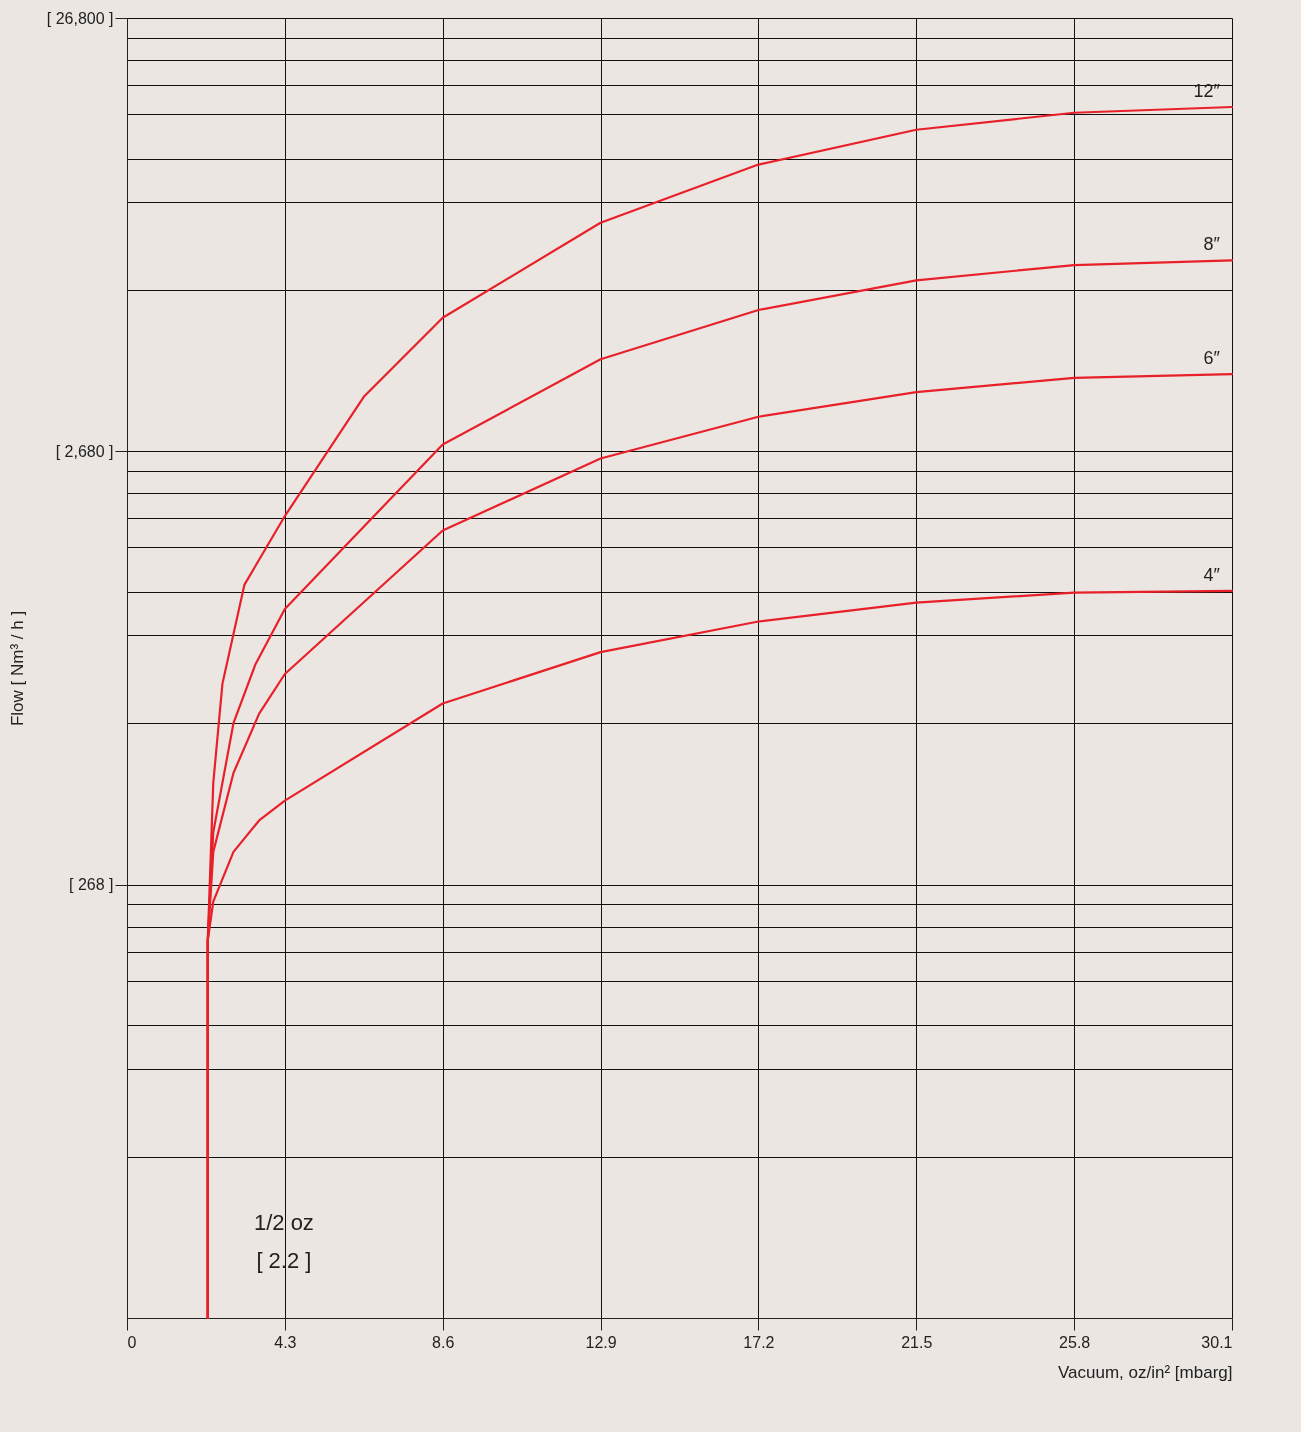  Describe the element at coordinates (80, 18) in the screenshot. I see `y-tick-label: [ 26,800 ]` at that location.